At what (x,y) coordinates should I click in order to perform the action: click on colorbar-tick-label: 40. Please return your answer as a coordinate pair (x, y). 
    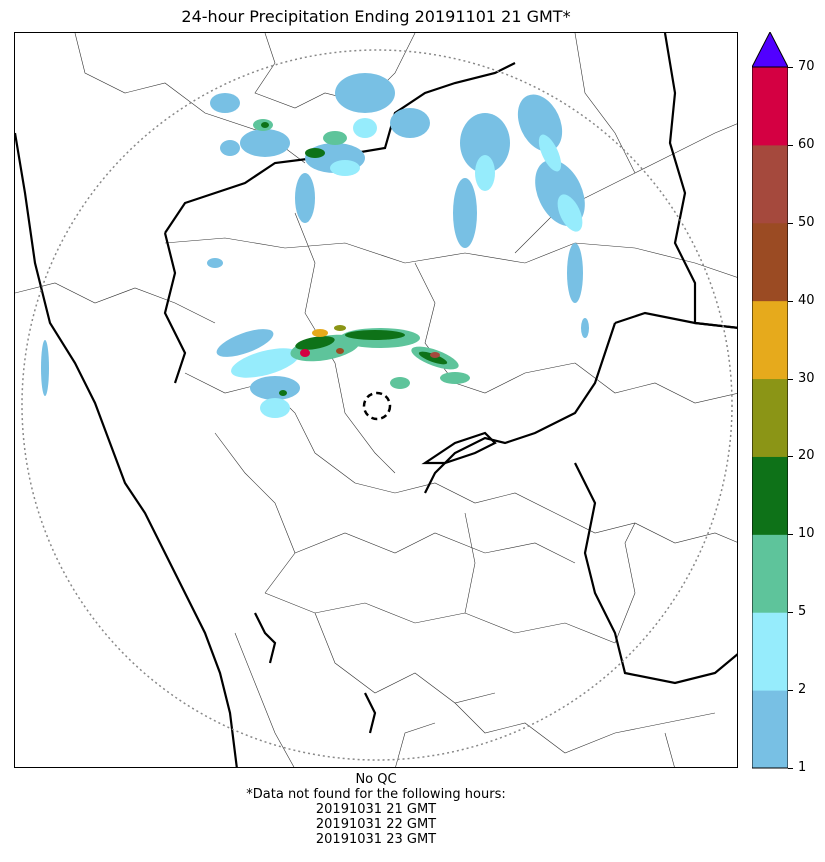
    Looking at the image, I should click on (806, 300).